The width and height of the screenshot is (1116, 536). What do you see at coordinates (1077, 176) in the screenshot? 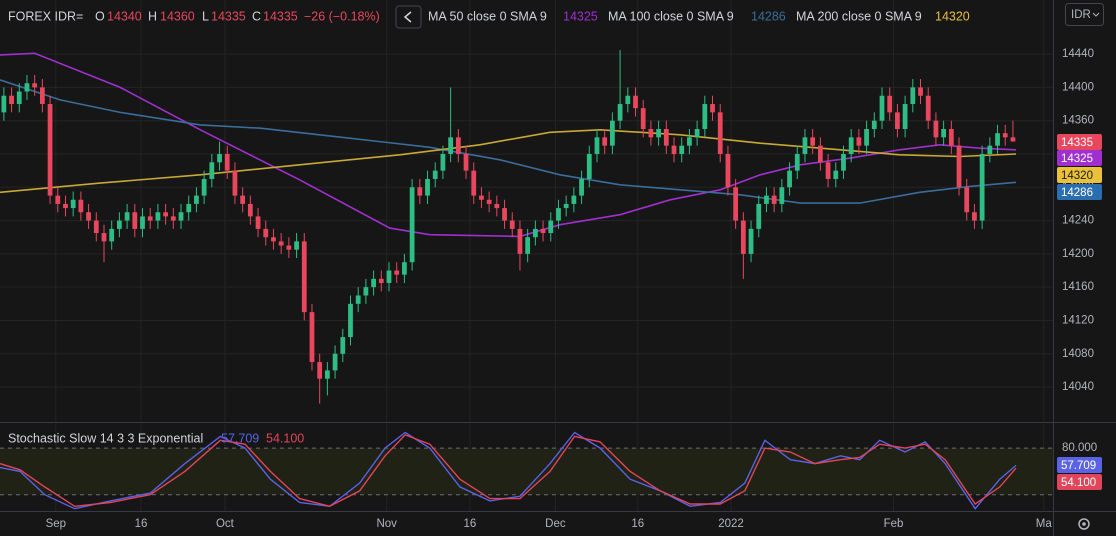
I see `ma-tag: 14320` at bounding box center [1077, 176].